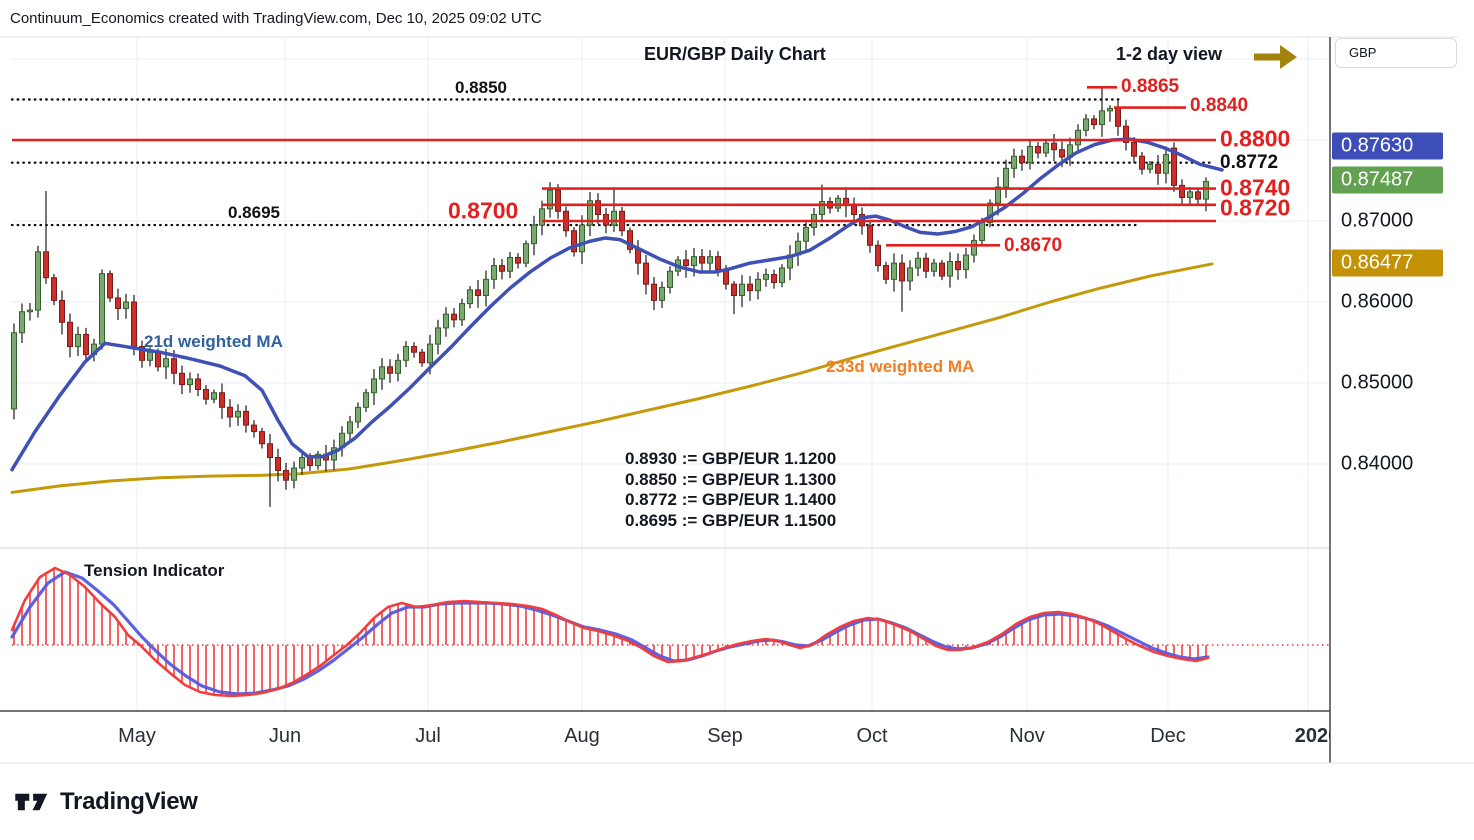  Describe the element at coordinates (1377, 220) in the screenshot. I see `price-axis-tick: 0.87000` at that location.